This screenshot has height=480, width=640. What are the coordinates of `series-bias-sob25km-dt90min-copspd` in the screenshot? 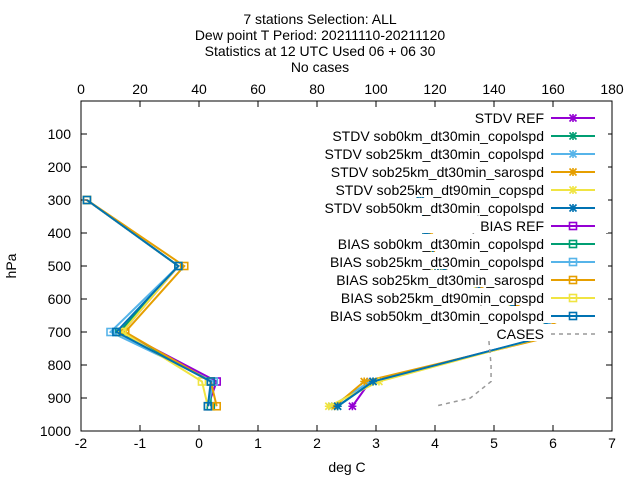 It's located at (147, 303).